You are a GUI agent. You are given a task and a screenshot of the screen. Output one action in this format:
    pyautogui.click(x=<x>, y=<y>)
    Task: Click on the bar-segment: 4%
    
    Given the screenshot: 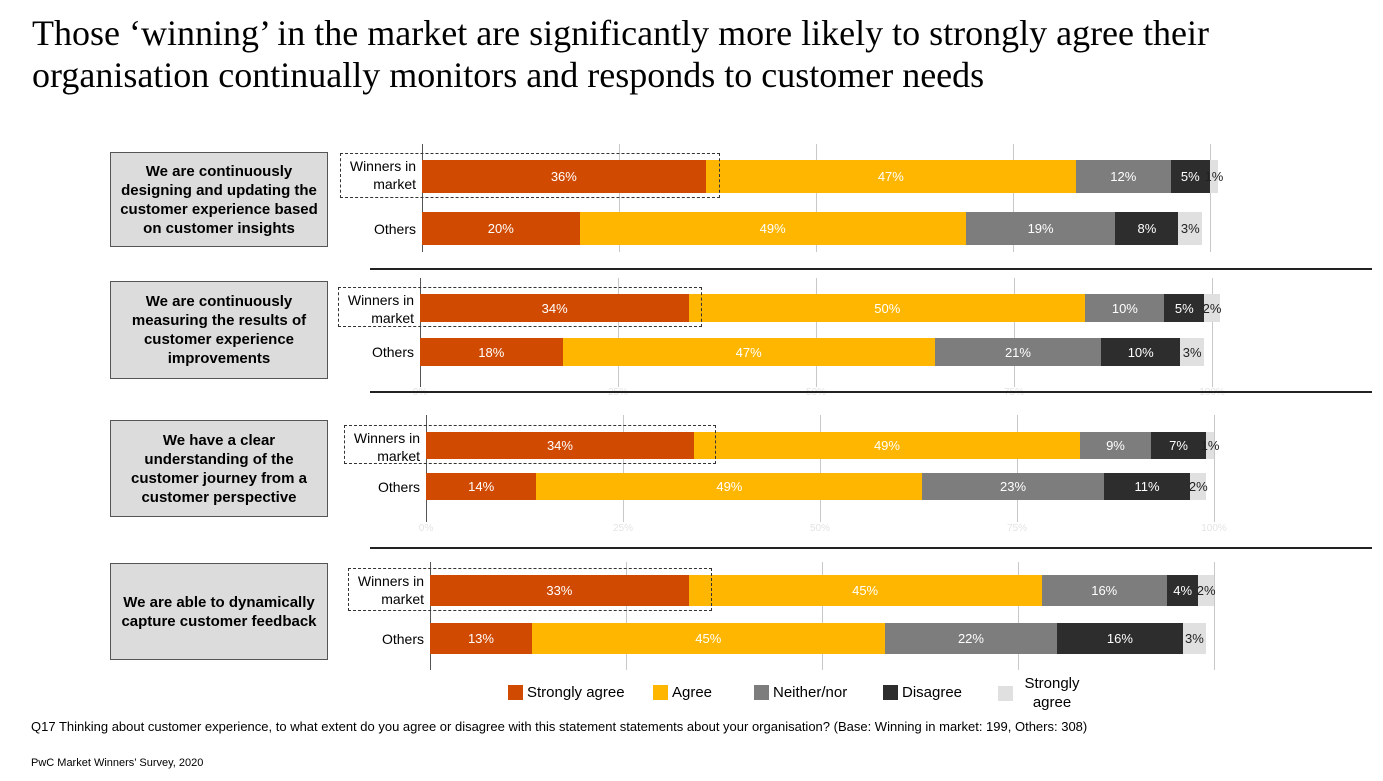 What is the action you would take?
    pyautogui.click(x=1182, y=590)
    